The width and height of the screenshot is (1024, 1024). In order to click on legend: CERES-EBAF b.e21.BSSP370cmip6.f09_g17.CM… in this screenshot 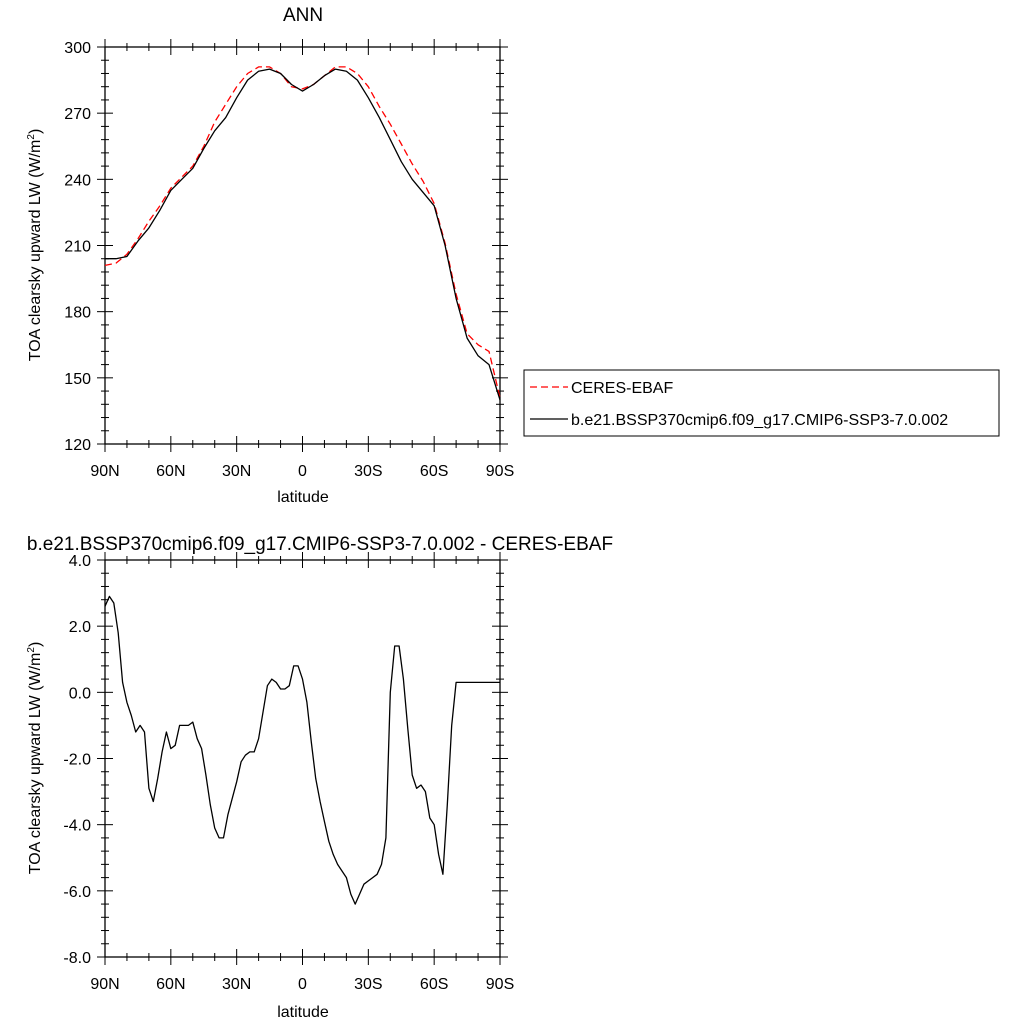, I will do `click(761, 403)`.